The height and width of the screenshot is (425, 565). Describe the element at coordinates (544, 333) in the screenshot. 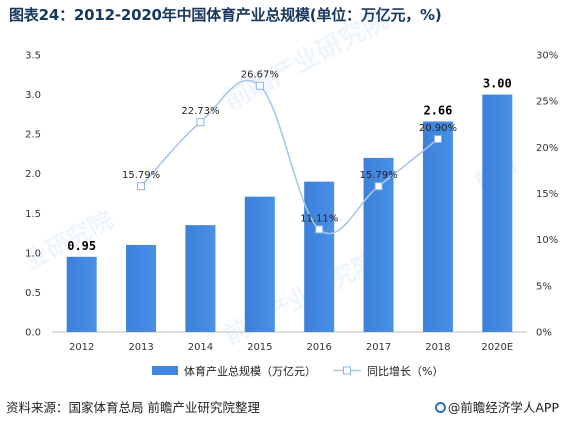

I see `y-right-tick-label: 0%` at that location.